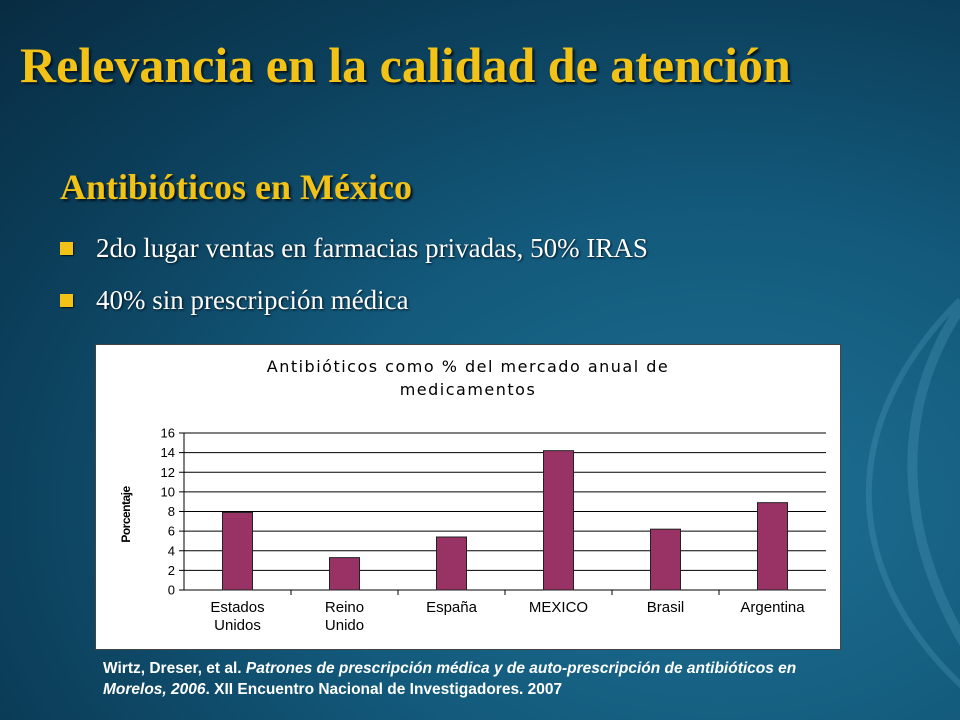 The width and height of the screenshot is (960, 720). What do you see at coordinates (168, 491) in the screenshot?
I see `y-tick-label: 10` at bounding box center [168, 491].